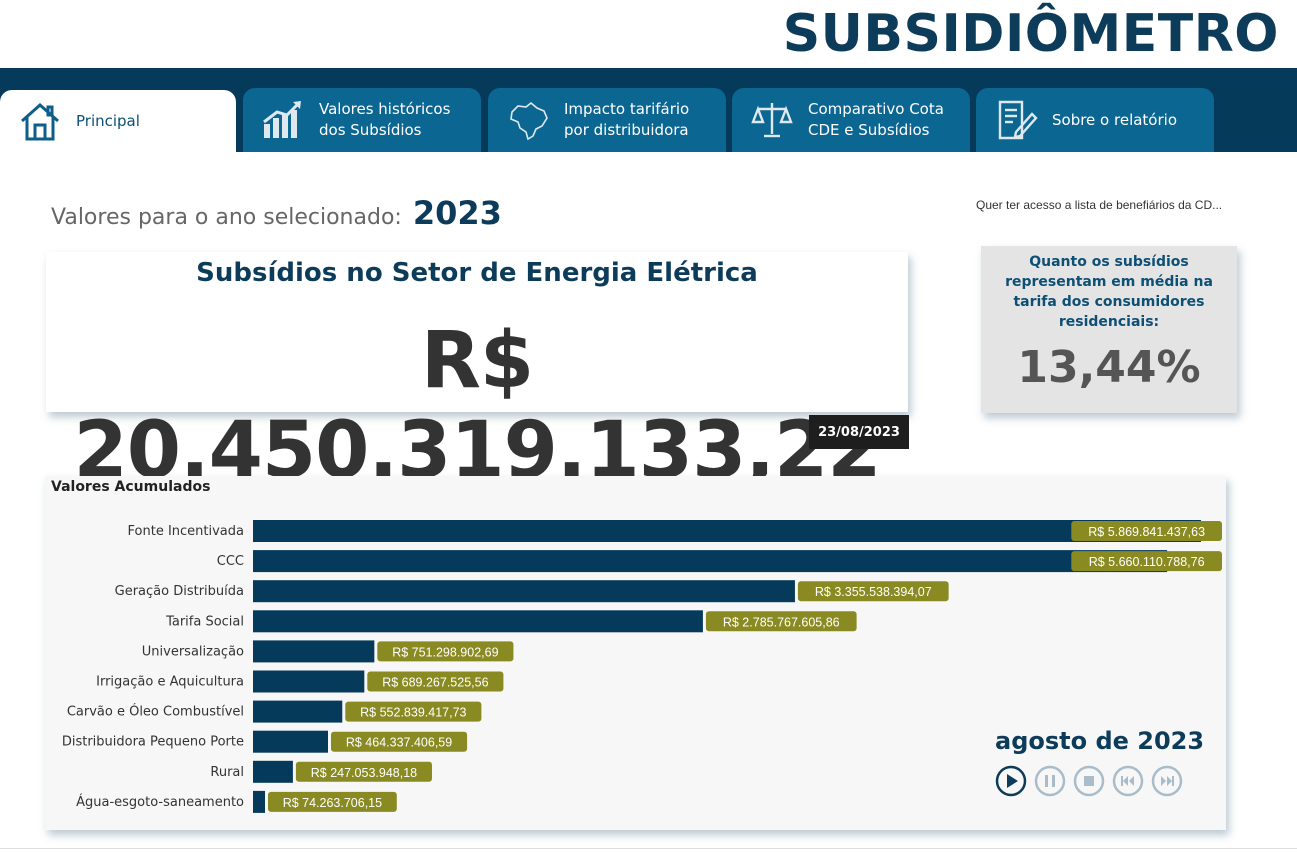 This screenshot has height=853, width=1297. I want to click on data-label: R$ 3.355.538.394,07, so click(873, 592).